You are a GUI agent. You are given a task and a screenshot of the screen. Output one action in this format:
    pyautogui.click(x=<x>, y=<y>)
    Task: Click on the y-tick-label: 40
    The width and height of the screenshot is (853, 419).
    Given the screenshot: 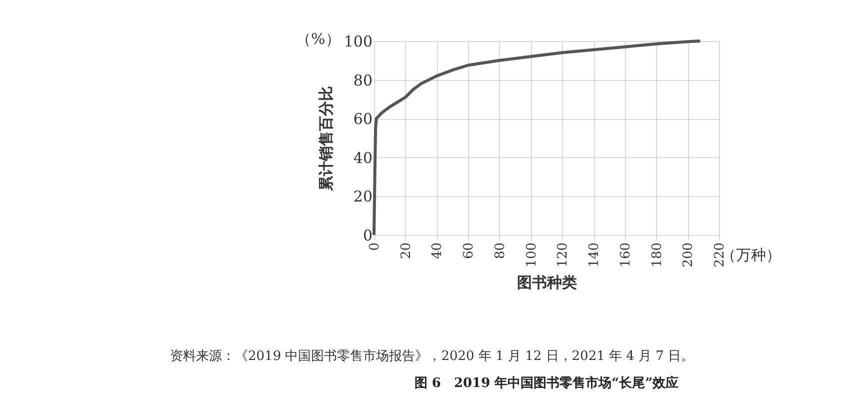 What is the action you would take?
    pyautogui.click(x=362, y=157)
    